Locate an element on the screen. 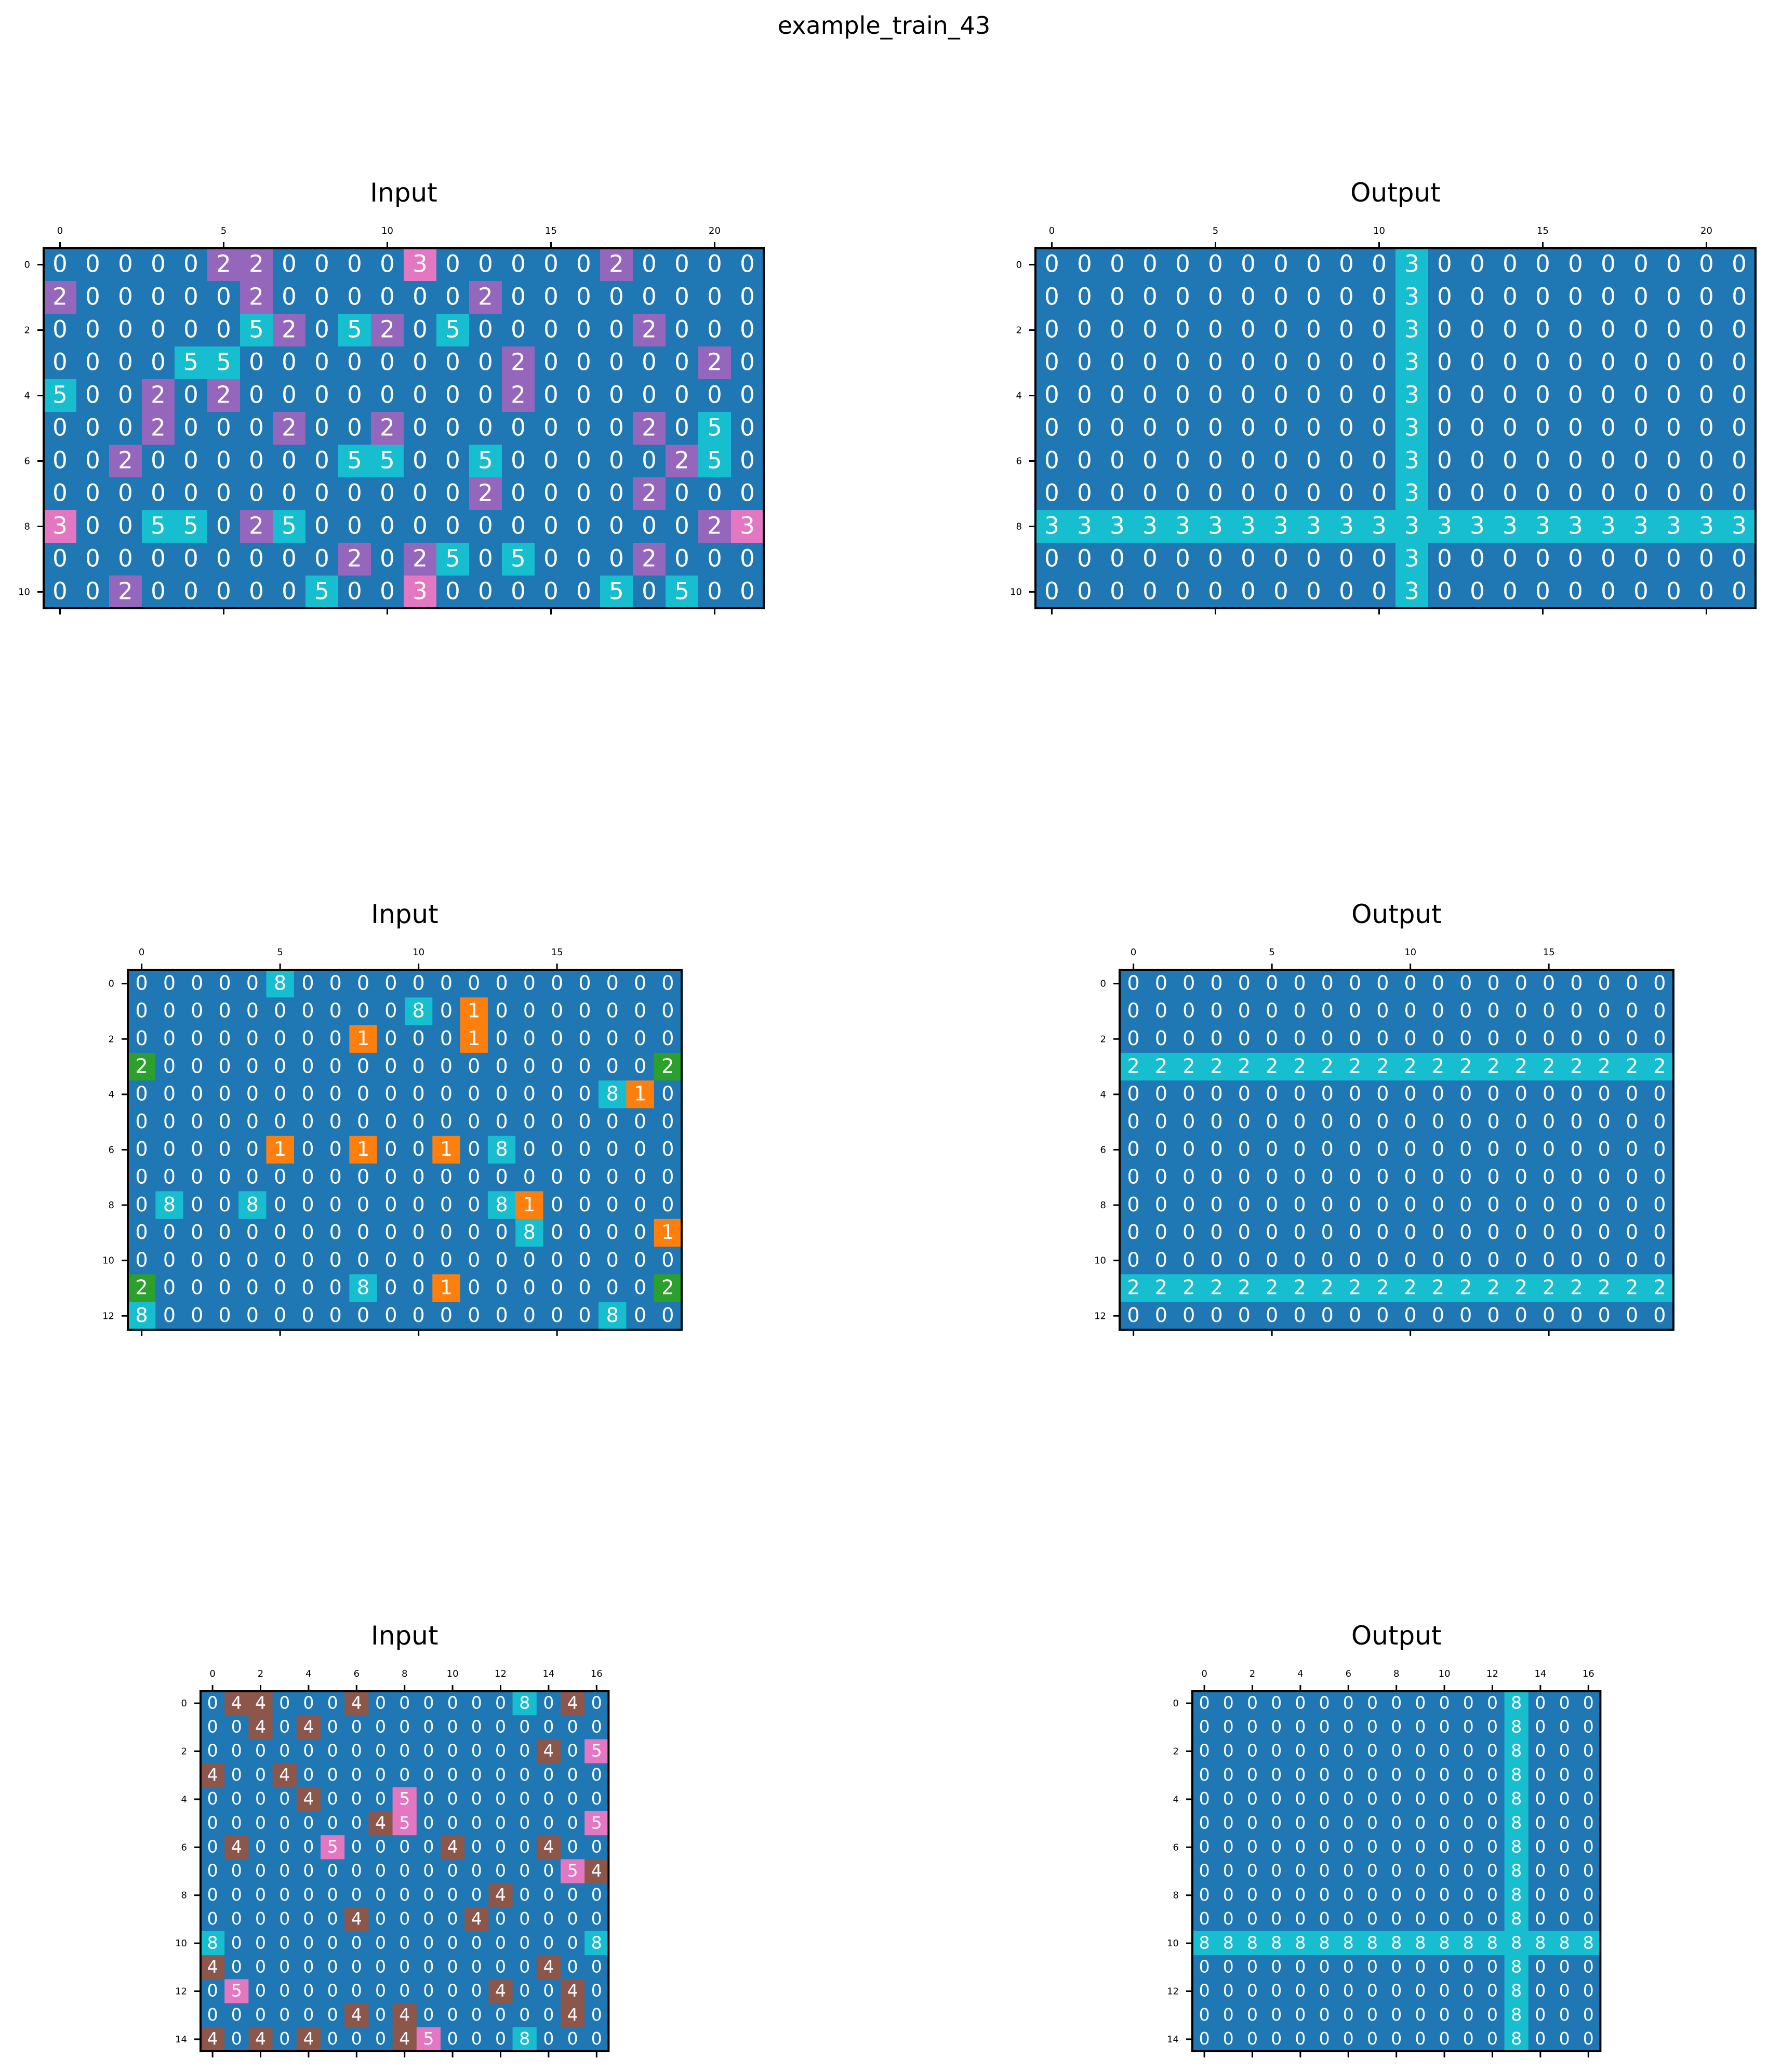 Image resolution: width=1768 pixels, height=2072 pixels. x-tick-label: 15 is located at coordinates (1543, 230).